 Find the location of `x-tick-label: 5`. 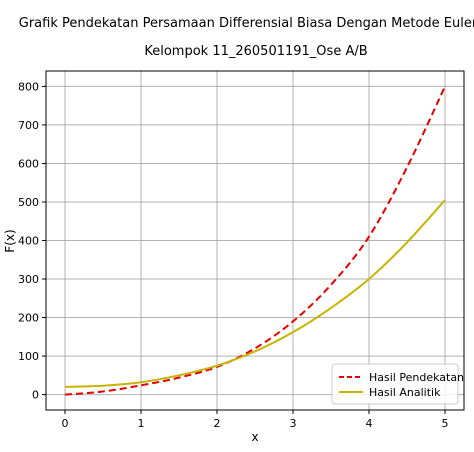

x-tick-label: 5 is located at coordinates (445, 423).